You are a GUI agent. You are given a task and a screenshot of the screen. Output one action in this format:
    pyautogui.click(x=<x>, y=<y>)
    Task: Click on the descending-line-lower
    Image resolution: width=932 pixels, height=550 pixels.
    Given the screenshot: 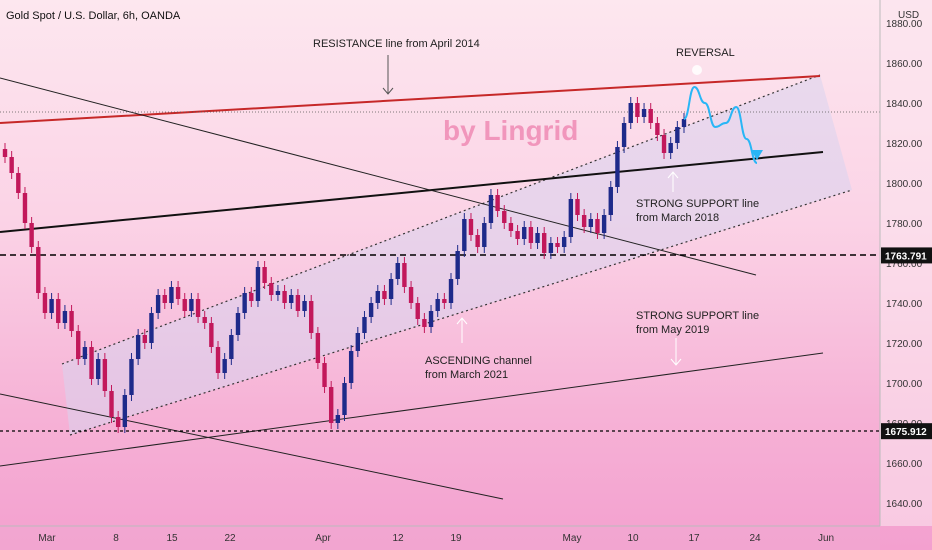 What is the action you would take?
    pyautogui.click(x=252, y=446)
    